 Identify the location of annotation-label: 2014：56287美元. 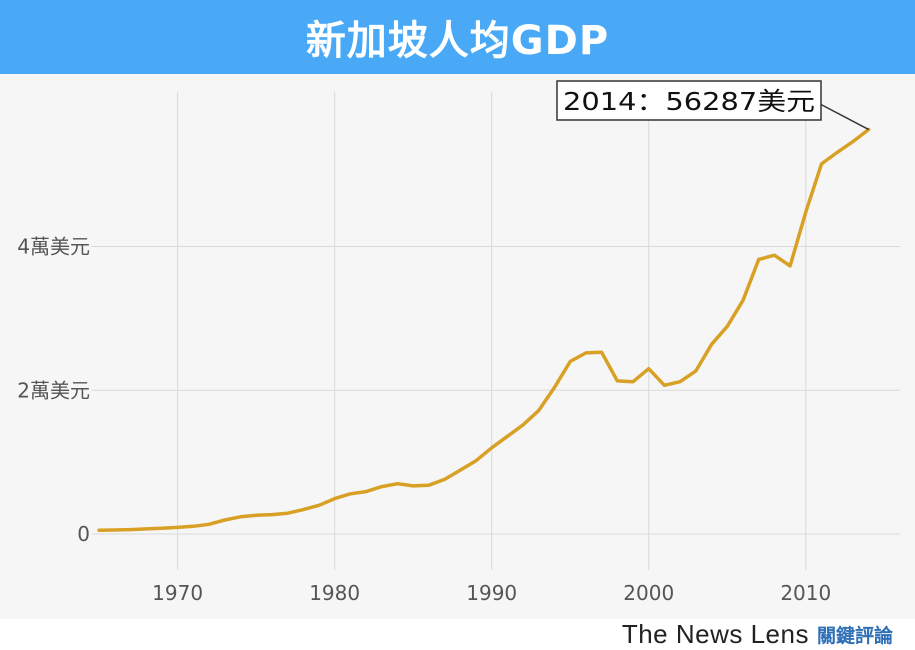
(689, 101).